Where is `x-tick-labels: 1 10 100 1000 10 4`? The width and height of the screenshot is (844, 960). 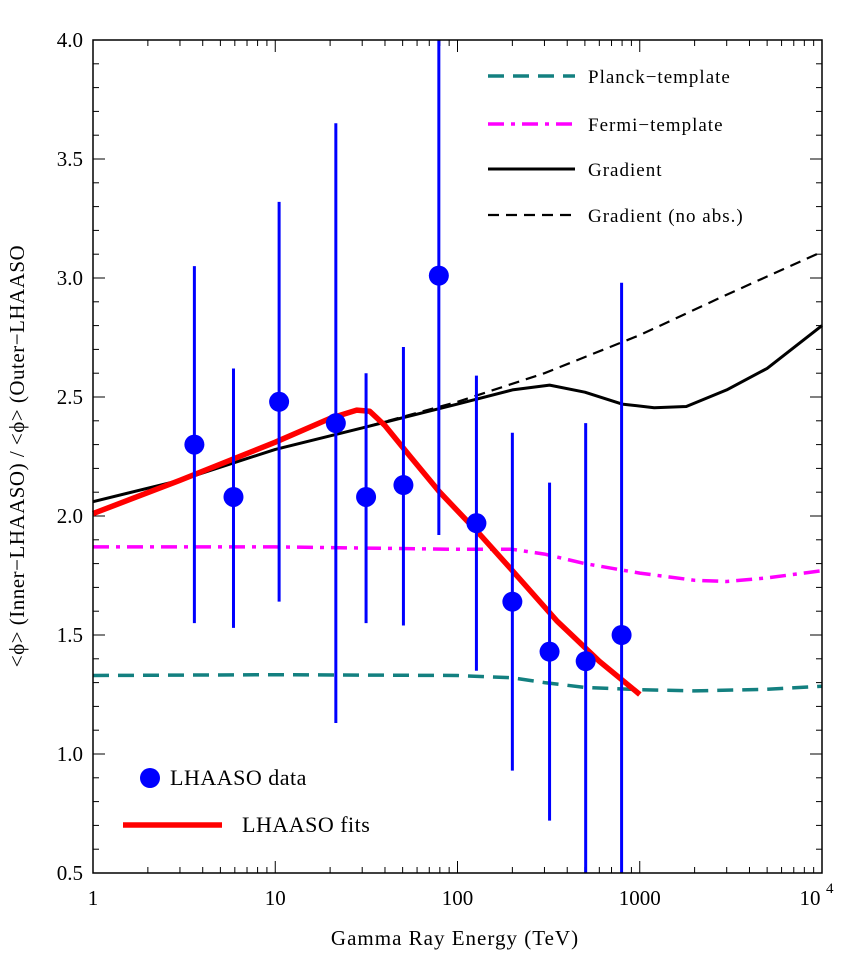
x-tick-labels: 1 10 100 1000 10 4 is located at coordinates (461, 895).